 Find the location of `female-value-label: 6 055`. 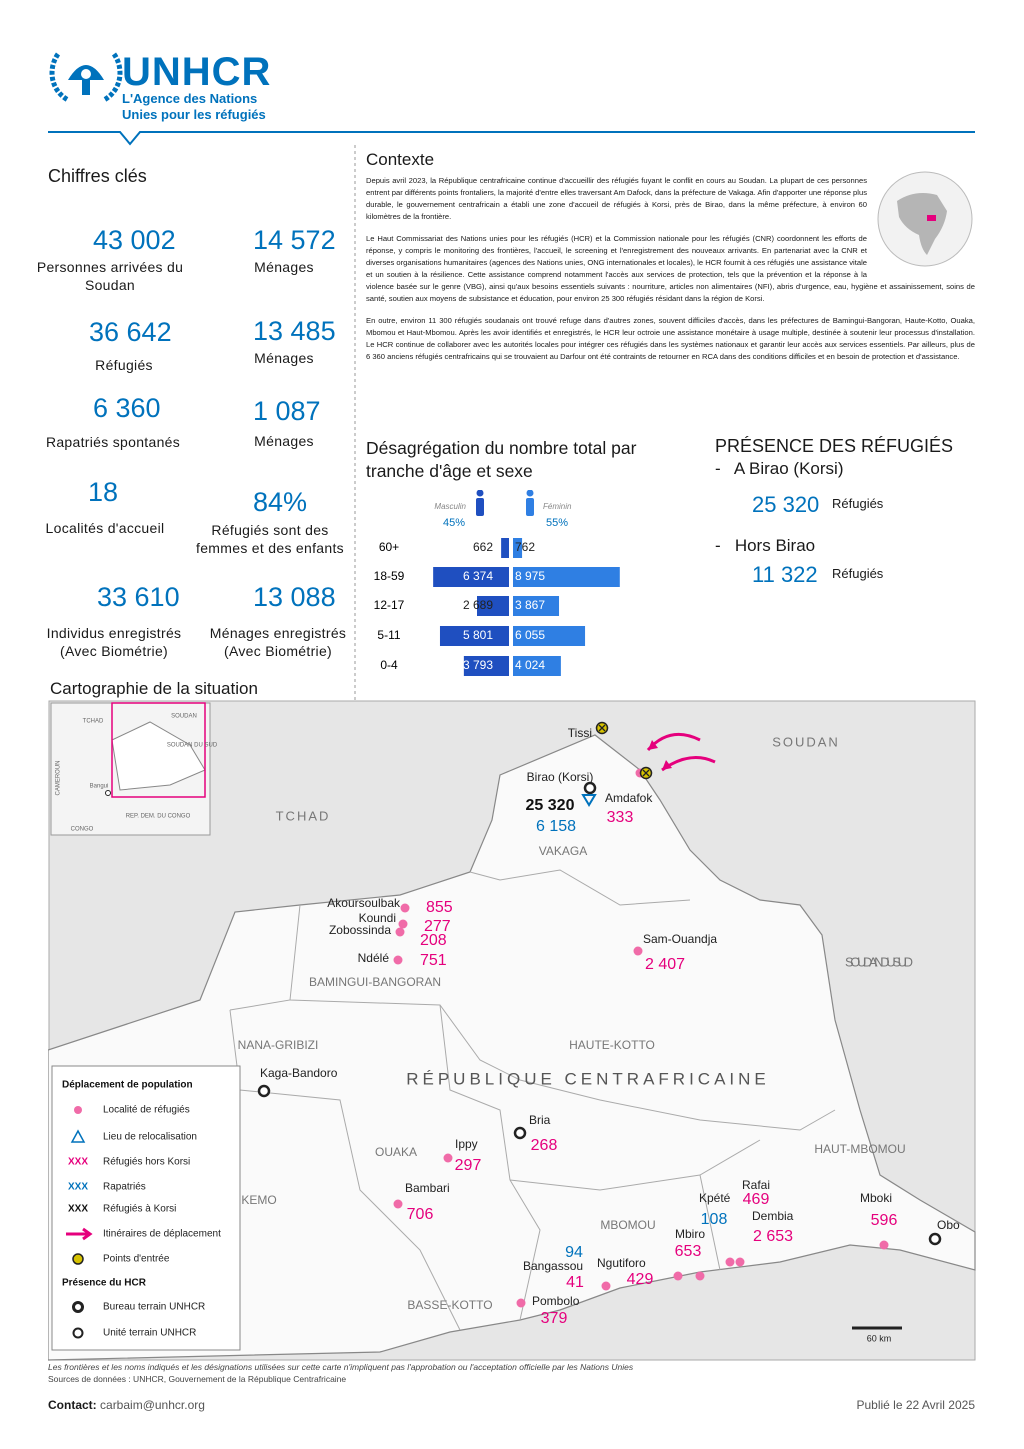

female-value-label: 6 055 is located at coordinates (530, 635).